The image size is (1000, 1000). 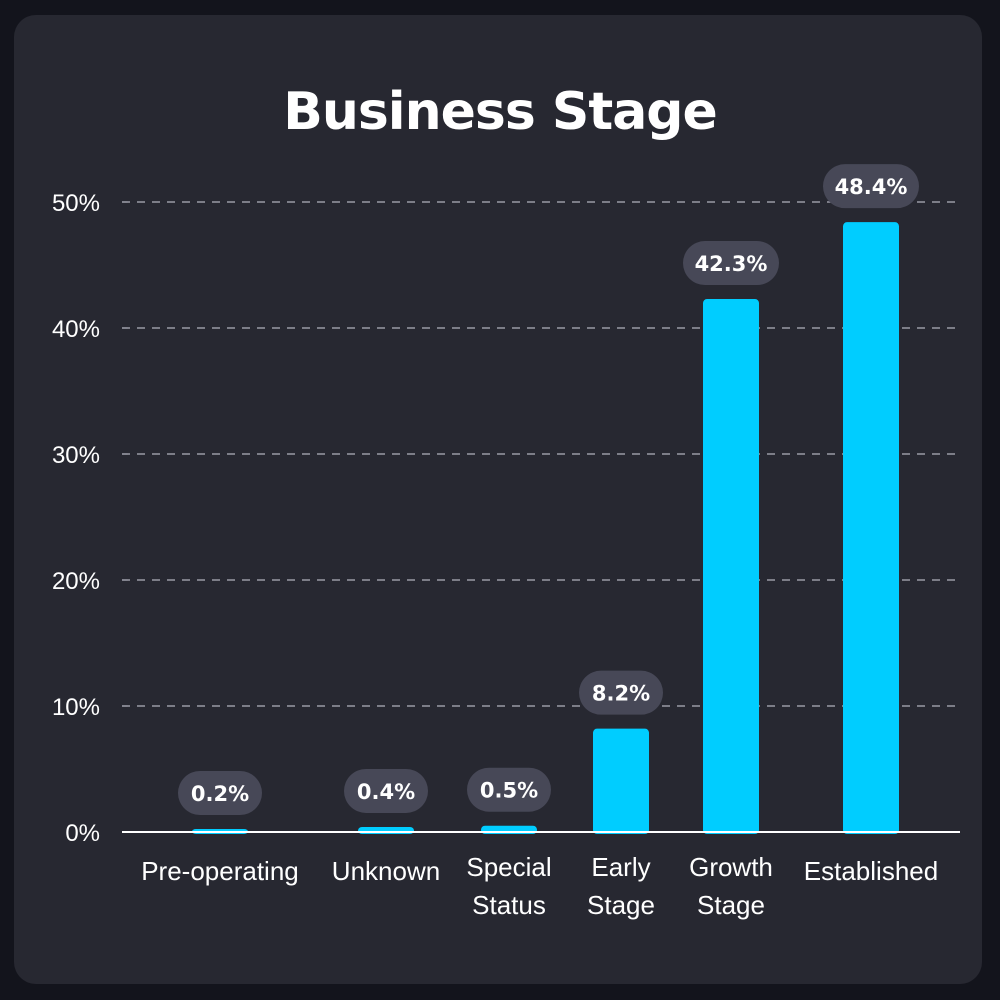 What do you see at coordinates (82, 833) in the screenshot?
I see `y-tick-label: 0%` at bounding box center [82, 833].